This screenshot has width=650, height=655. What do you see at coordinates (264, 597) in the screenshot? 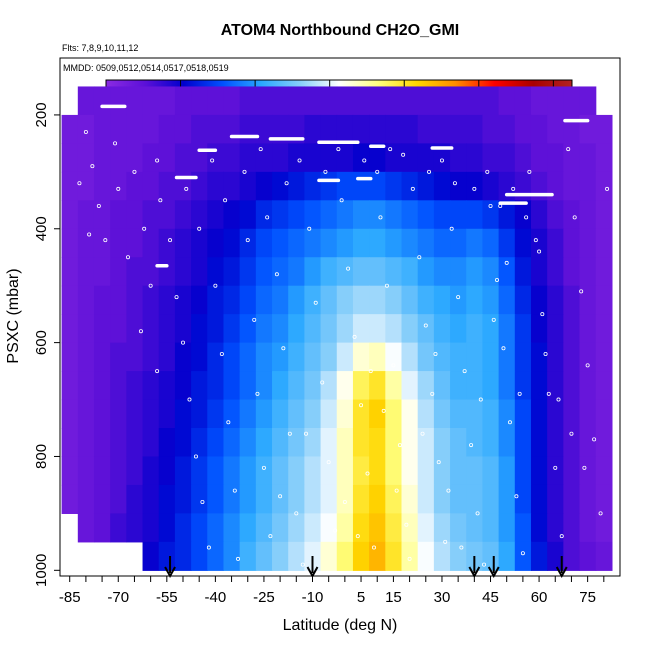
I see `x-tick-label: -25` at bounding box center [264, 597].